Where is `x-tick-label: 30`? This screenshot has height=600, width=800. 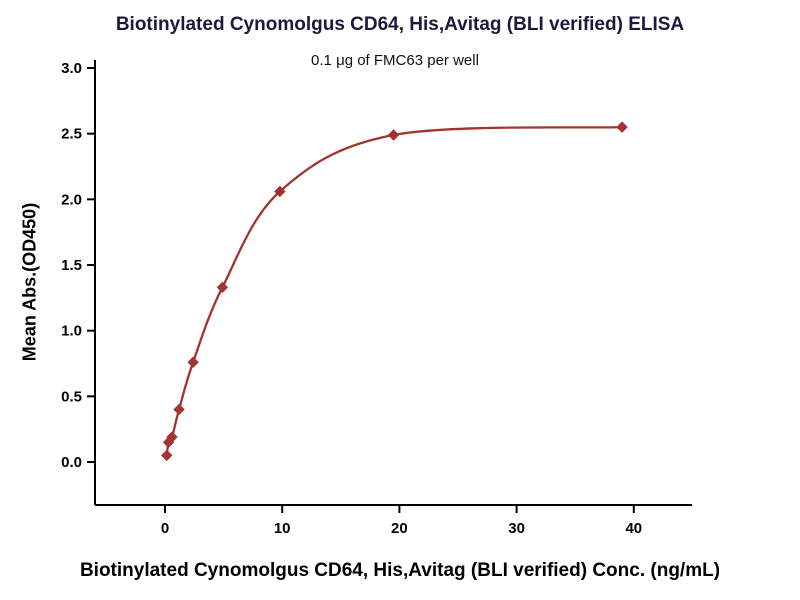
x-tick-label: 30 is located at coordinates (516, 528).